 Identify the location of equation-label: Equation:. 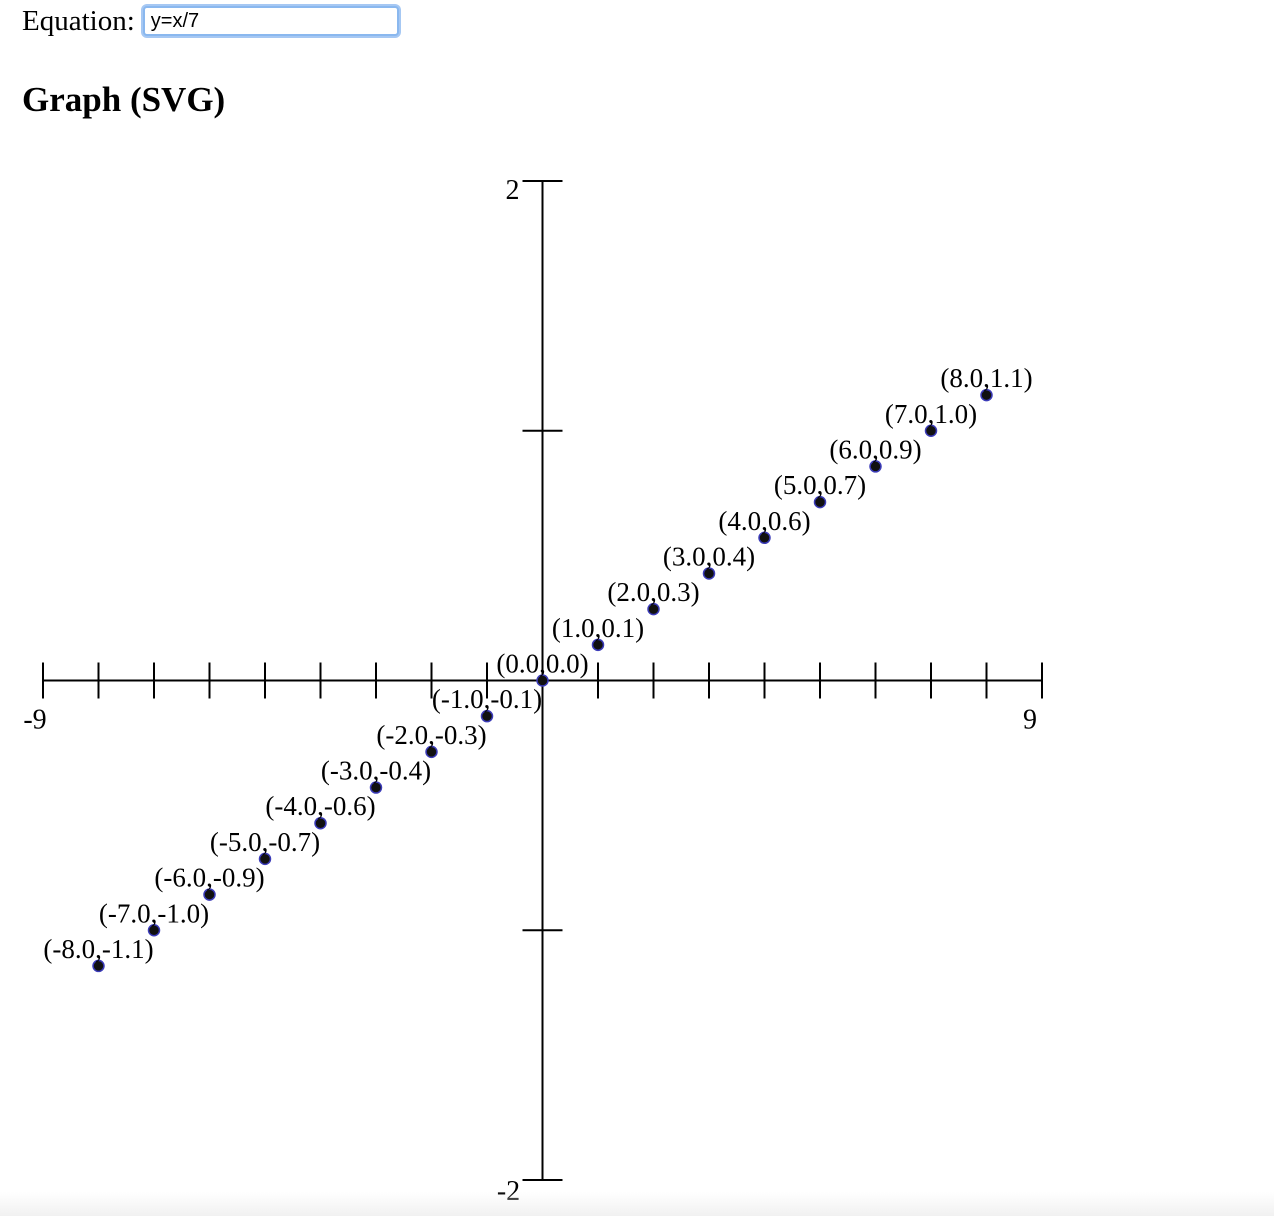
(78, 20).